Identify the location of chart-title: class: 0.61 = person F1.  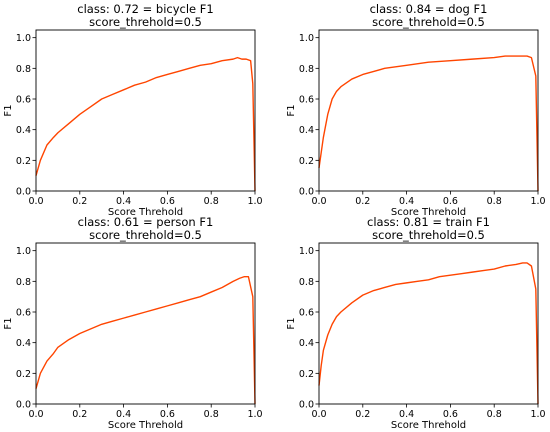
(146, 222).